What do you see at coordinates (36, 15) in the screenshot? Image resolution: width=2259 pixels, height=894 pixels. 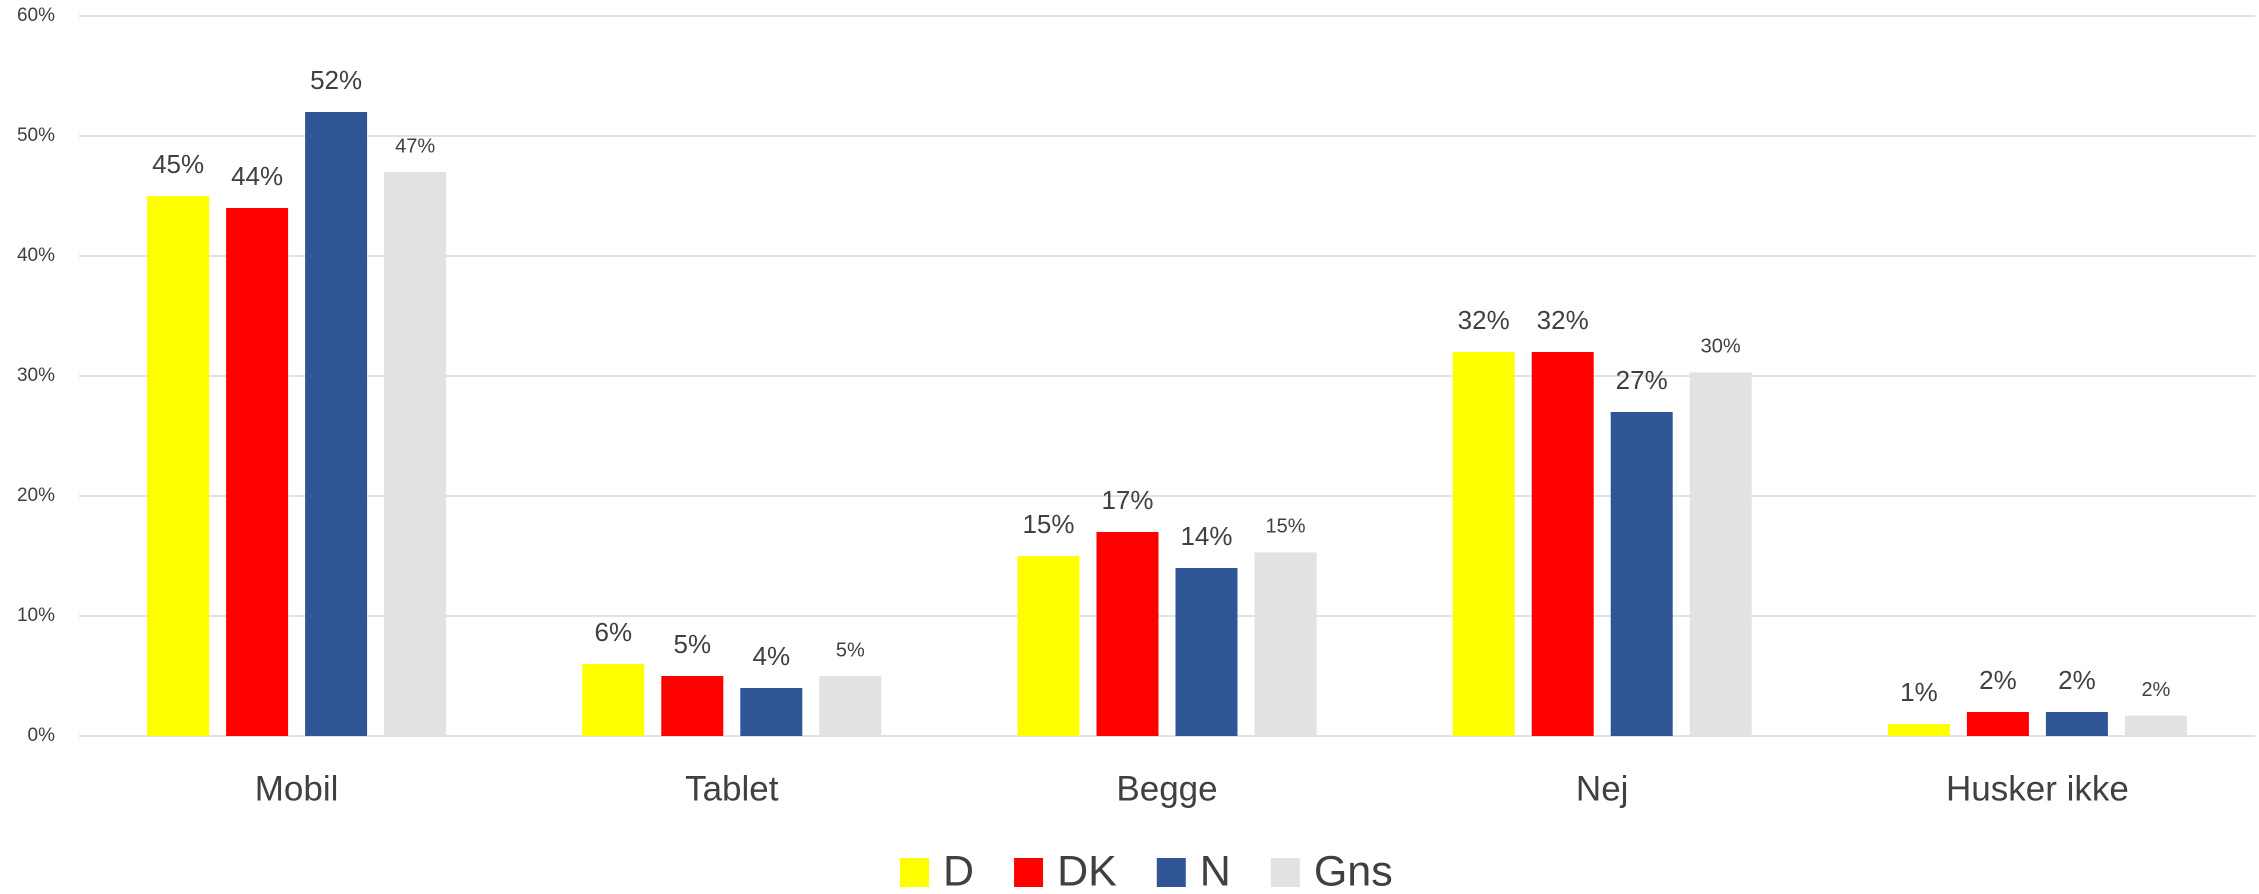 I see `y-tick-label: 60%` at bounding box center [36, 15].